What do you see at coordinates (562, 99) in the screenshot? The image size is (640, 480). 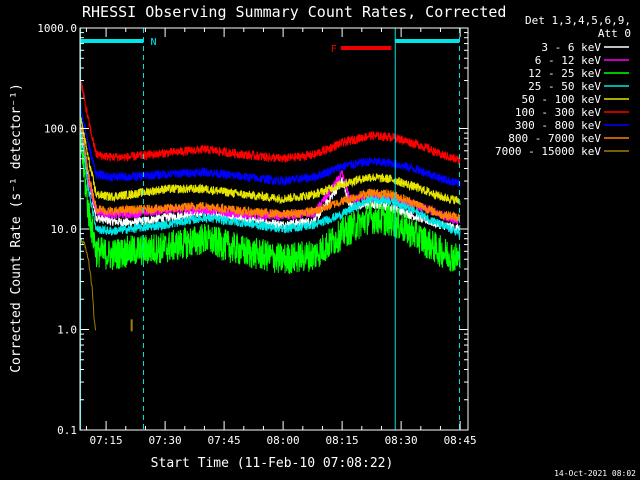 I see `legend-label-5: 50 - 100 keV` at bounding box center [562, 99].